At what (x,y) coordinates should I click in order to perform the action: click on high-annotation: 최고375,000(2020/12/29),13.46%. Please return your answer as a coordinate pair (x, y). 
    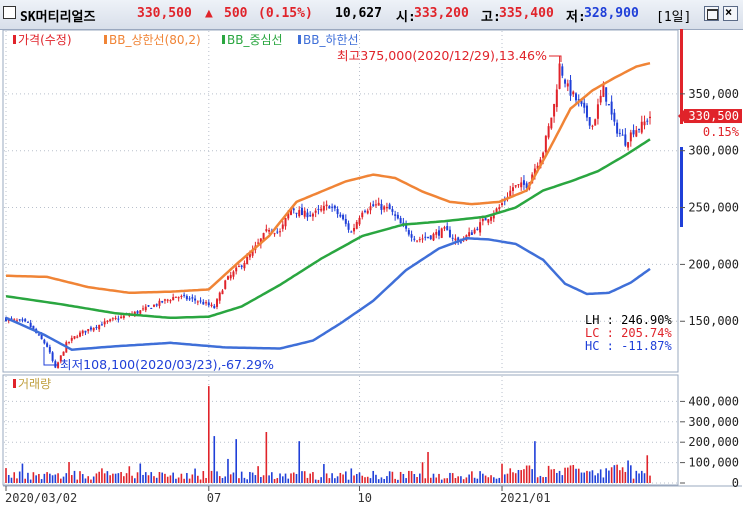
    Looking at the image, I should click on (442, 56).